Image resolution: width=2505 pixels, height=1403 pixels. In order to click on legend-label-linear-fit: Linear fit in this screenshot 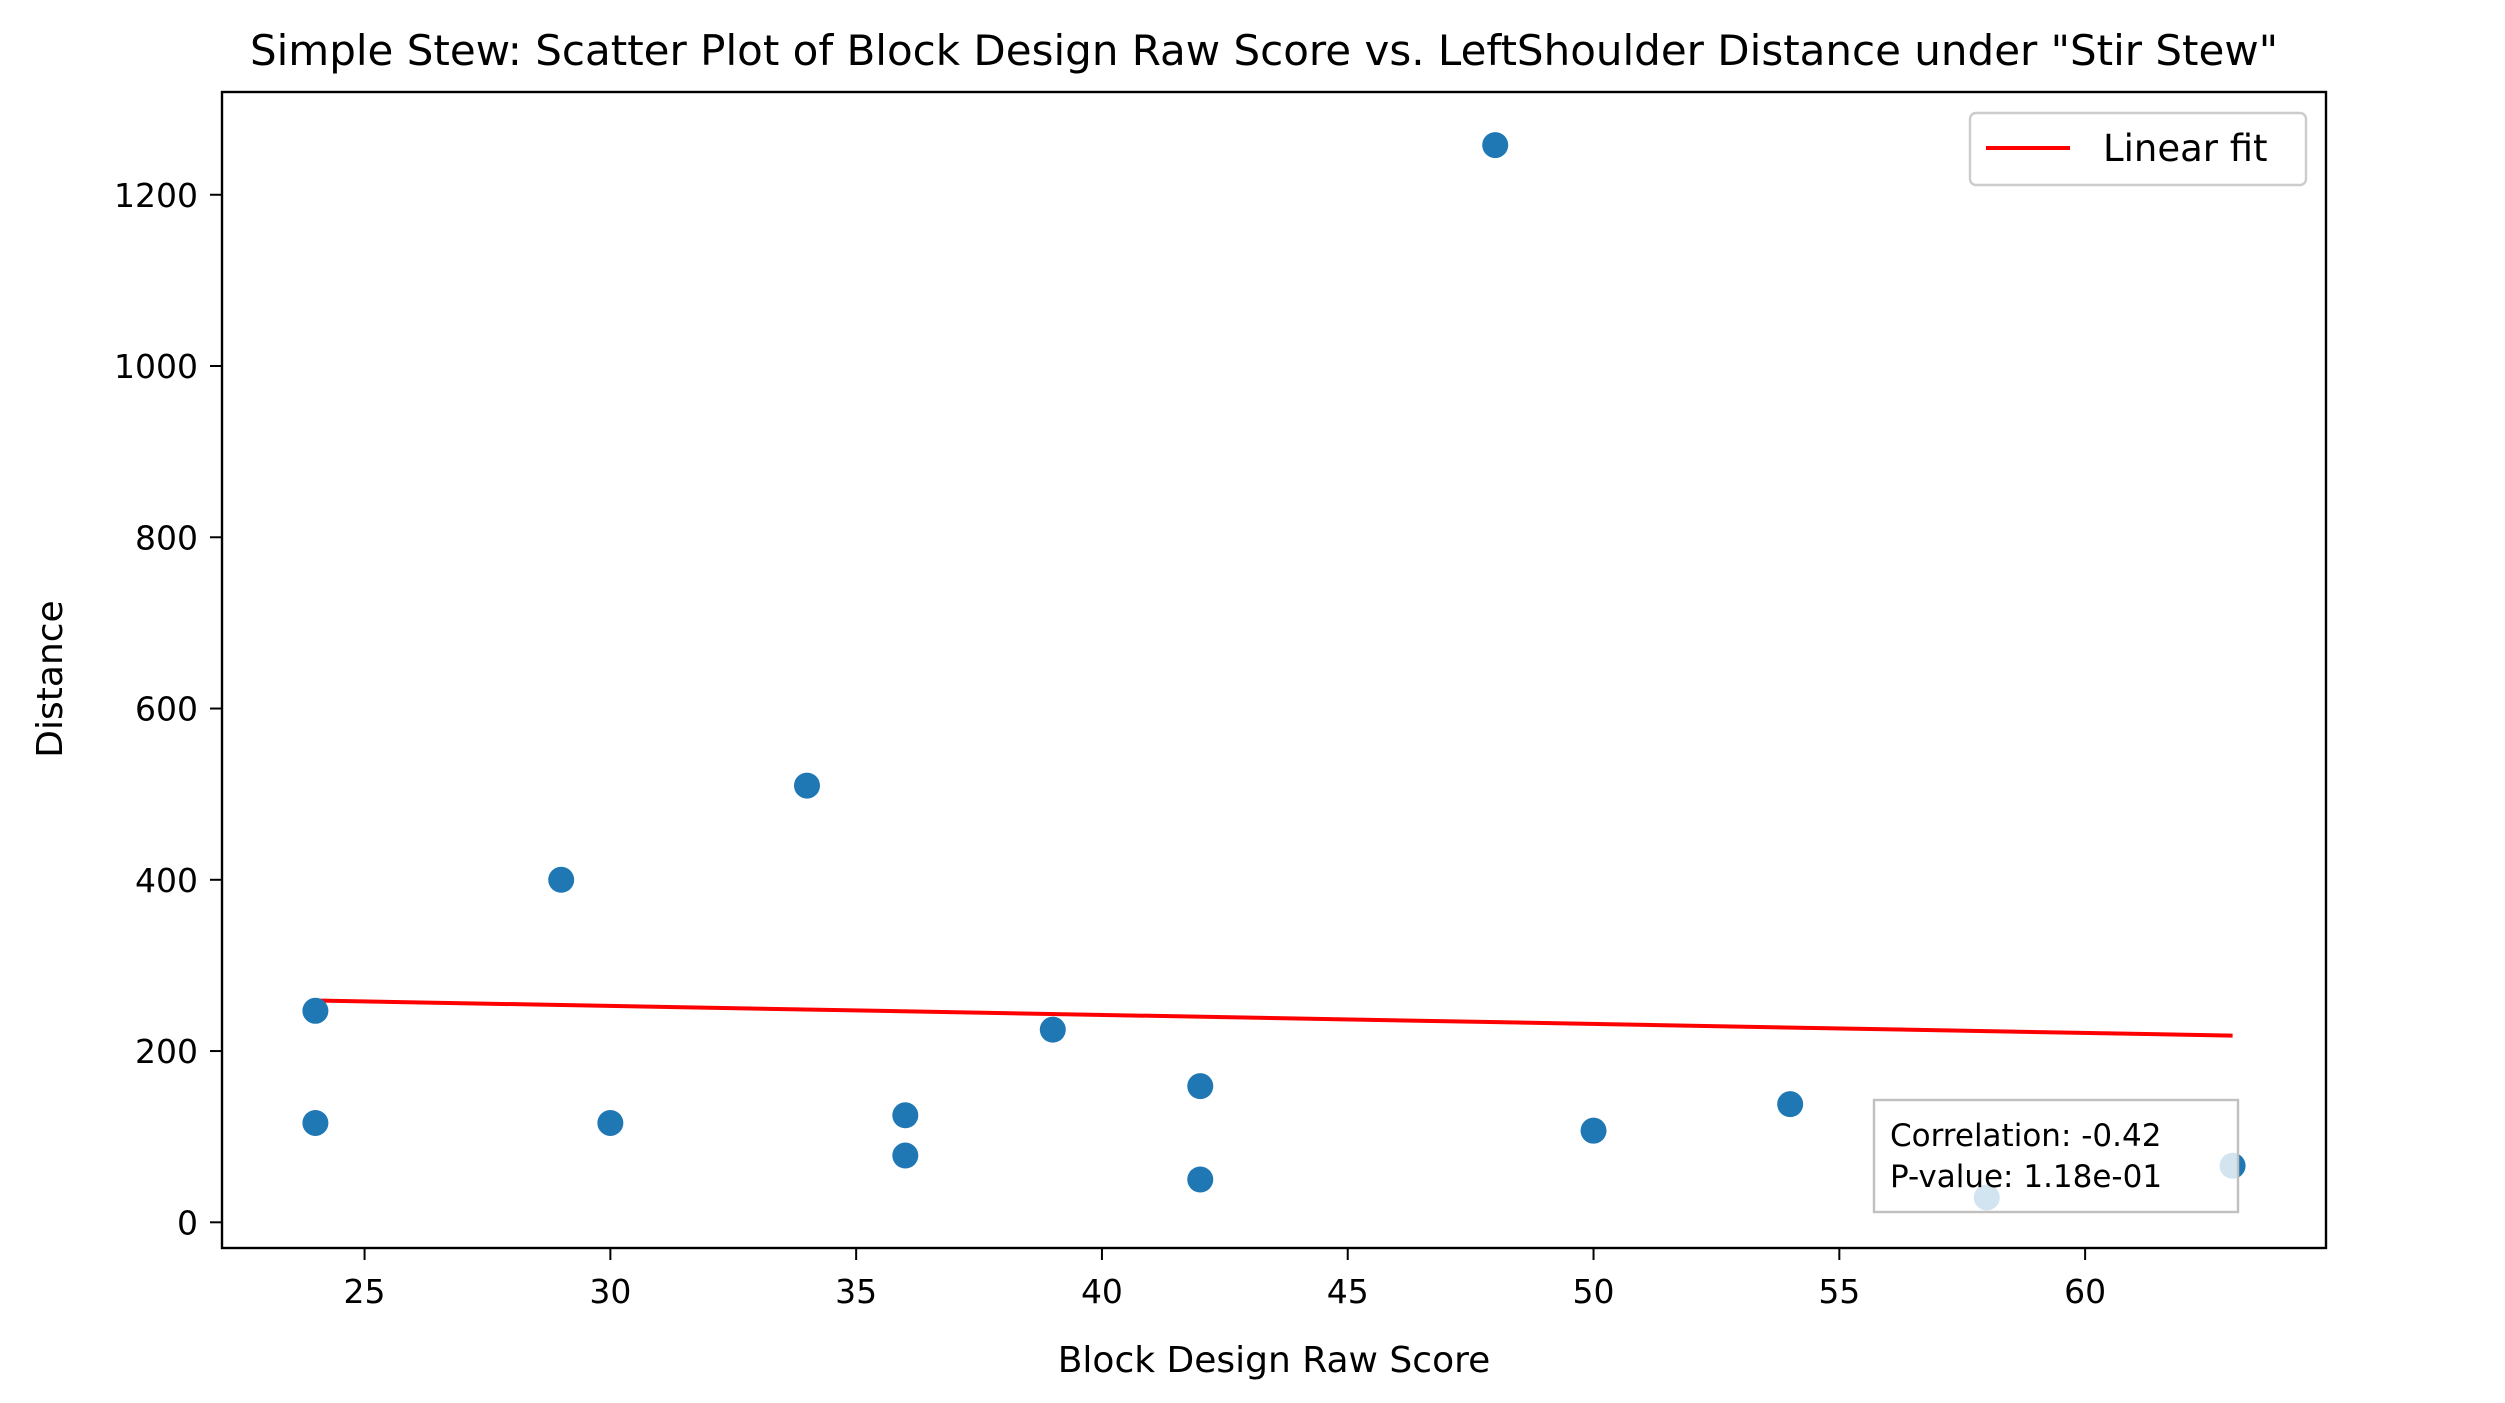, I will do `click(2185, 148)`.